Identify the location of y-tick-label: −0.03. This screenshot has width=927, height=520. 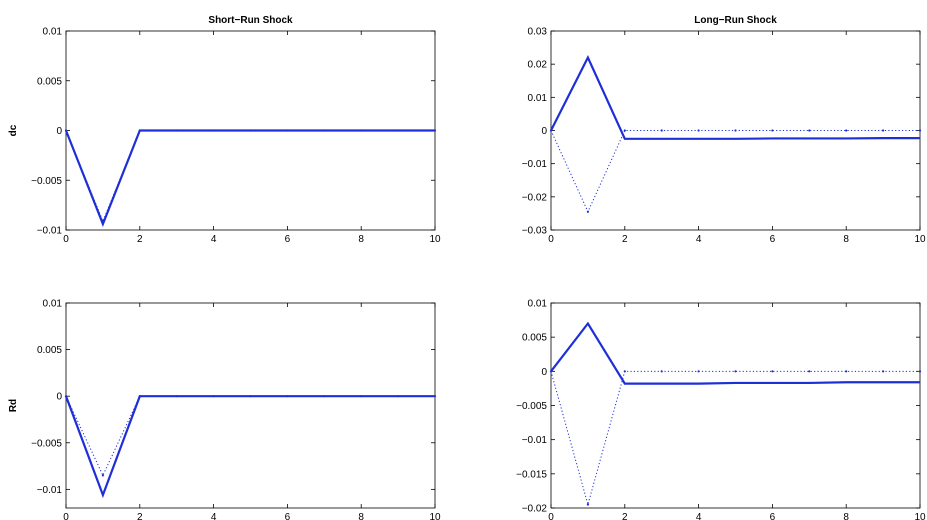
(535, 231).